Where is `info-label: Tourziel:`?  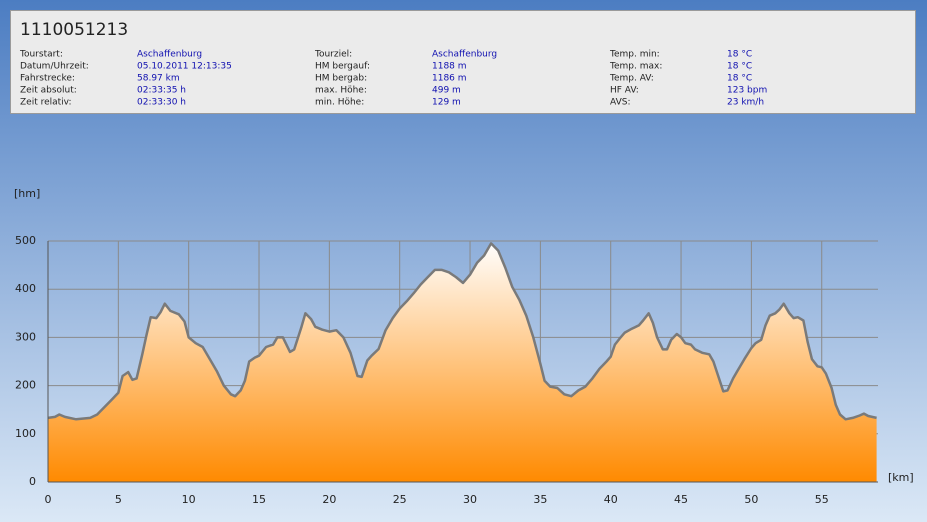
info-label: Tourziel: is located at coordinates (333, 55).